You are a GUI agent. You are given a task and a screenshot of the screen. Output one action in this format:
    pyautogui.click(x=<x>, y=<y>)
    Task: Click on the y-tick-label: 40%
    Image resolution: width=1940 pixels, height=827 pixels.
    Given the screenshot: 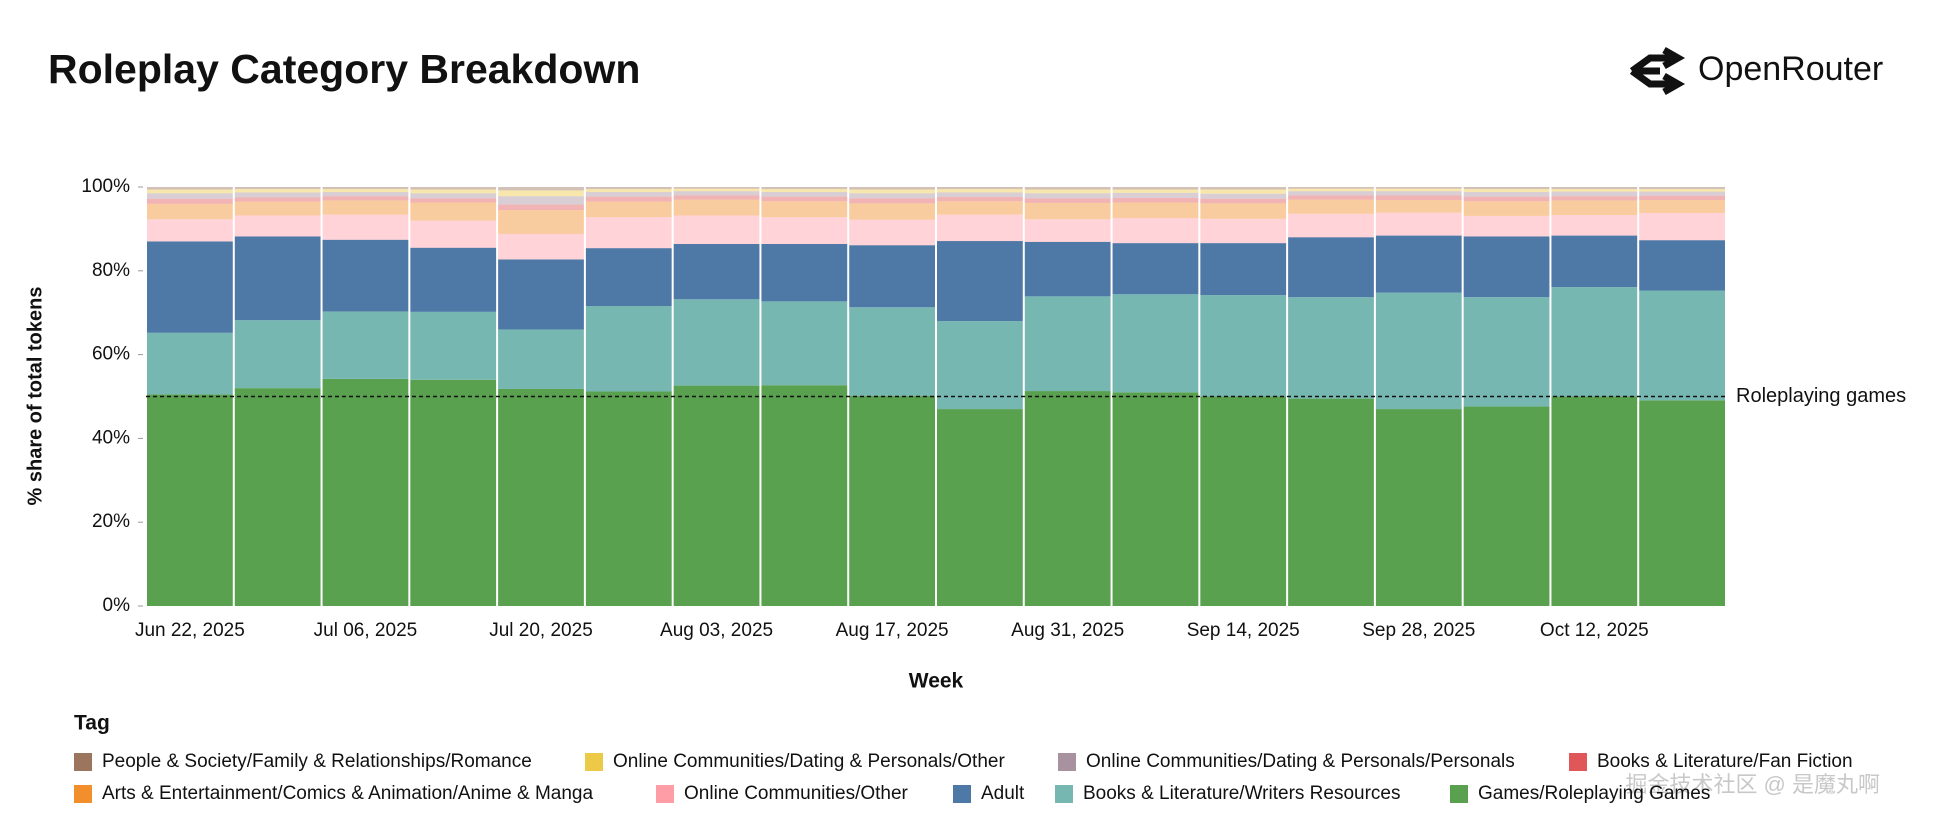 What is the action you would take?
    pyautogui.click(x=111, y=437)
    